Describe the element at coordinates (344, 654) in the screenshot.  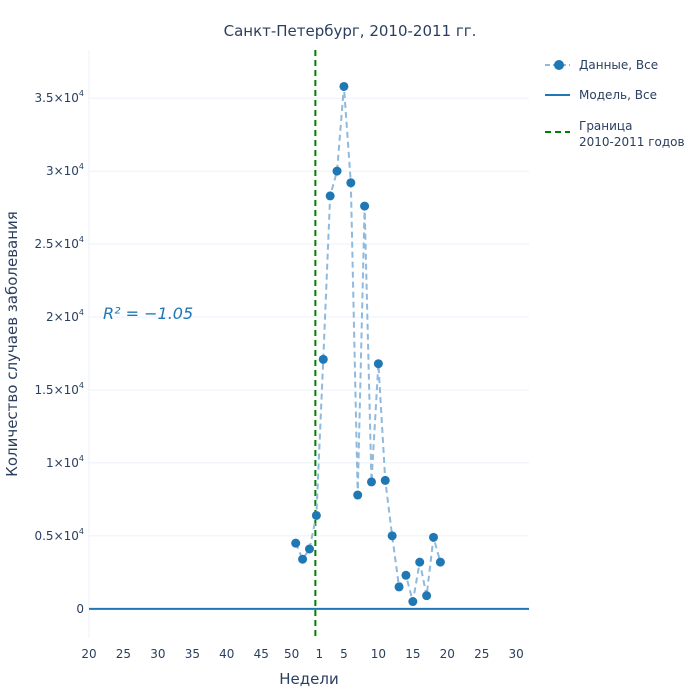
I see `x-tick-label: 5` at that location.